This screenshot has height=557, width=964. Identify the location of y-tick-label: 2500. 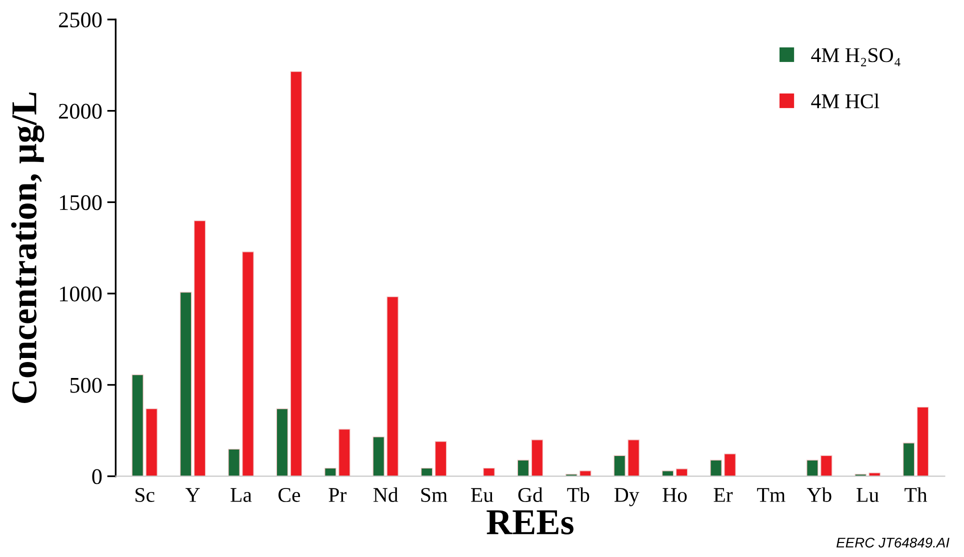
(80, 20).